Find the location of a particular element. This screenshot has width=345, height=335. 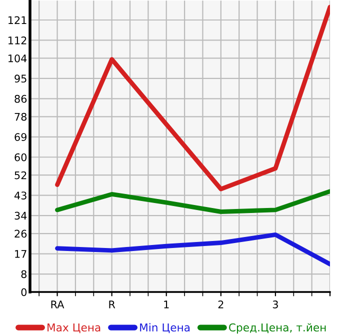

x-tick-label: R is located at coordinates (112, 304).